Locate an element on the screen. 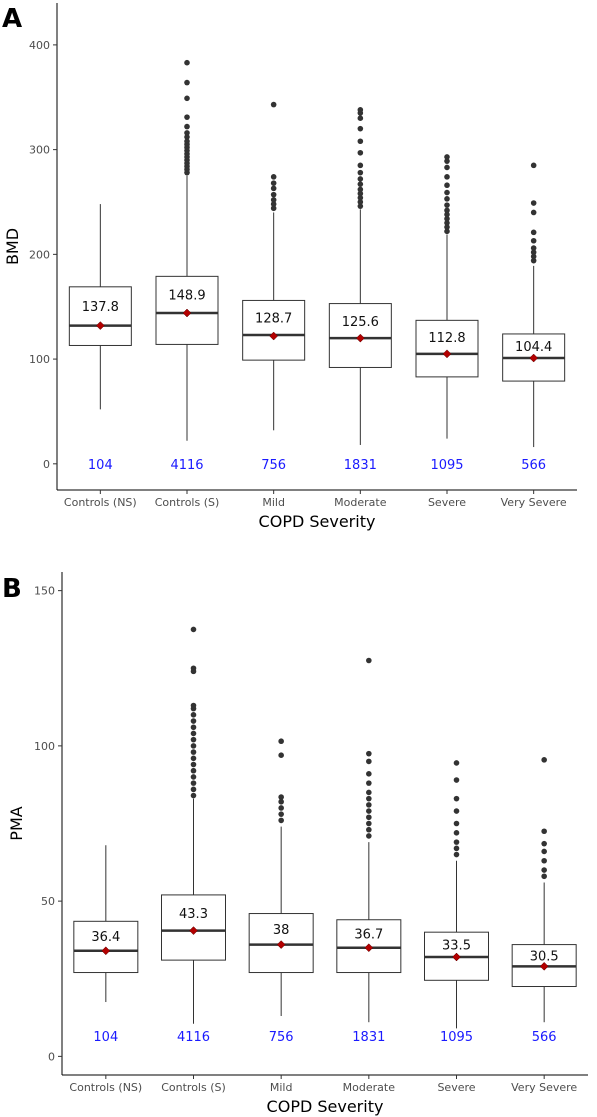 This screenshot has height=1117, width=597. x-tick-label: Moderate is located at coordinates (369, 1087).